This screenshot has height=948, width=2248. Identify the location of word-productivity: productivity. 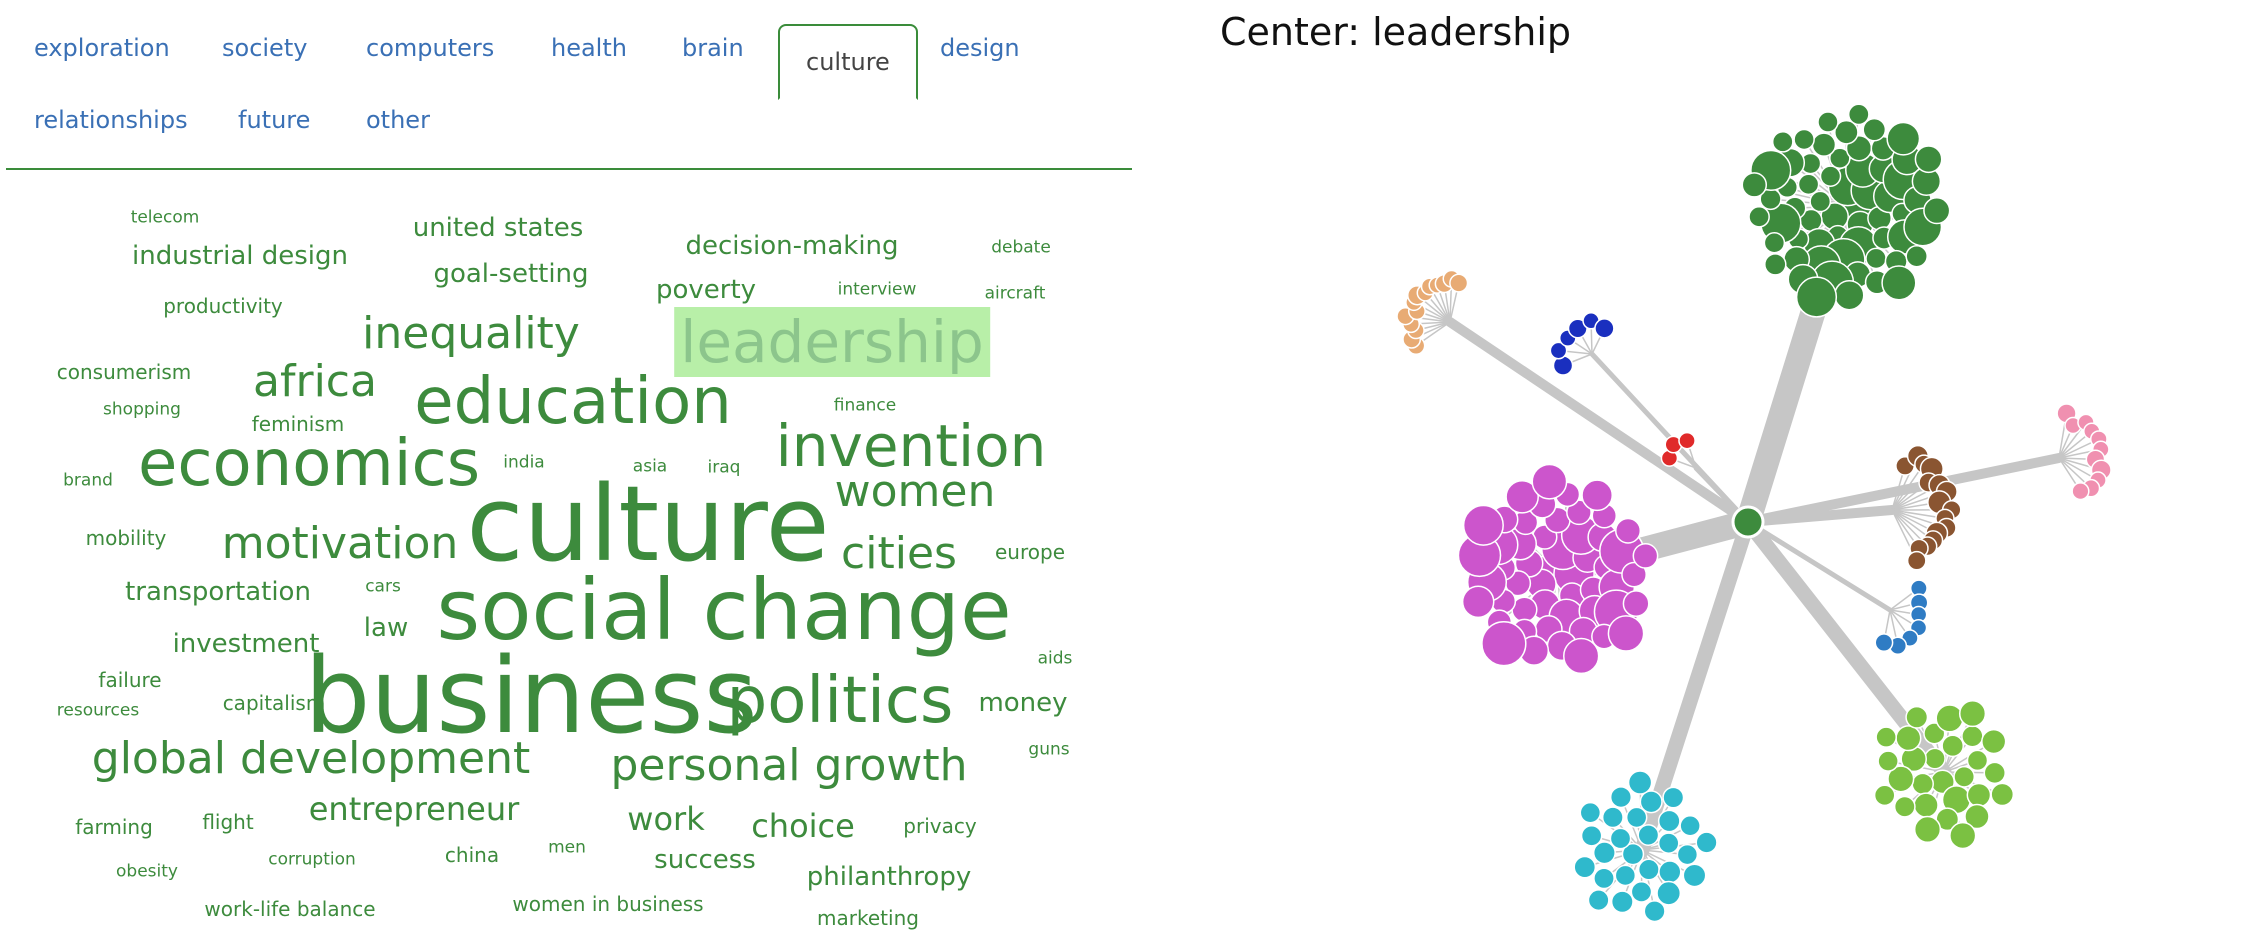
(223, 306).